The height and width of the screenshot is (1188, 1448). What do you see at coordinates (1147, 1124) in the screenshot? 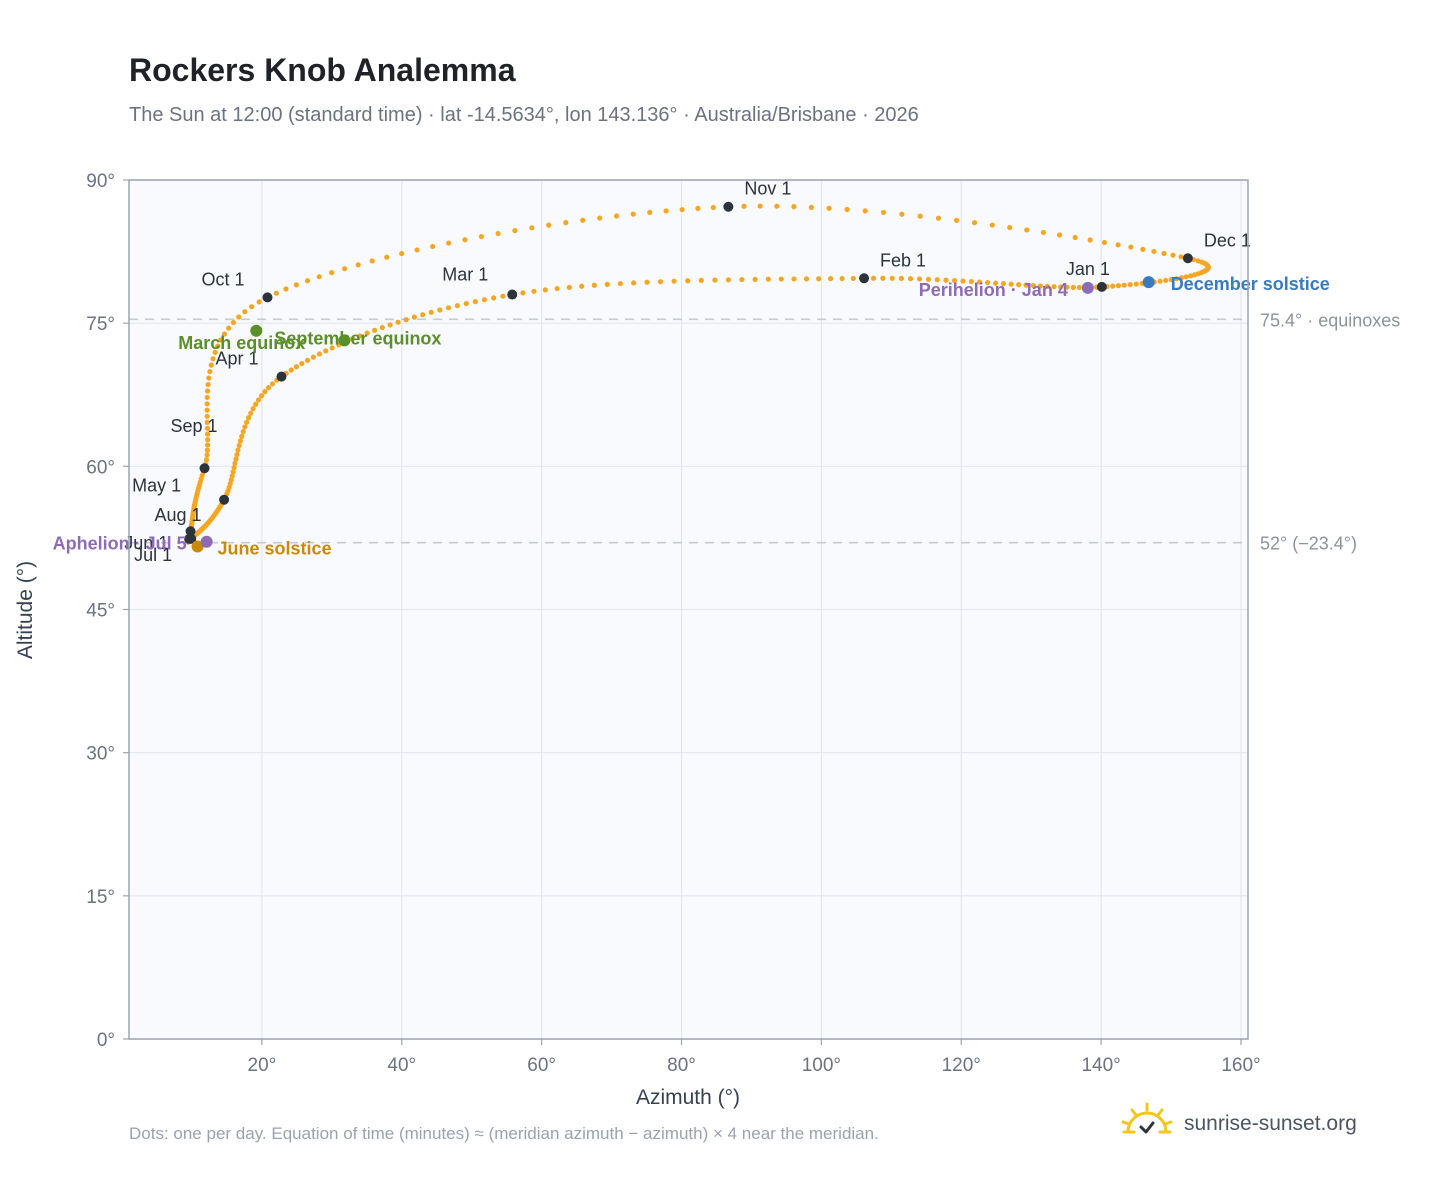
I see `sun-check-icon` at bounding box center [1147, 1124].